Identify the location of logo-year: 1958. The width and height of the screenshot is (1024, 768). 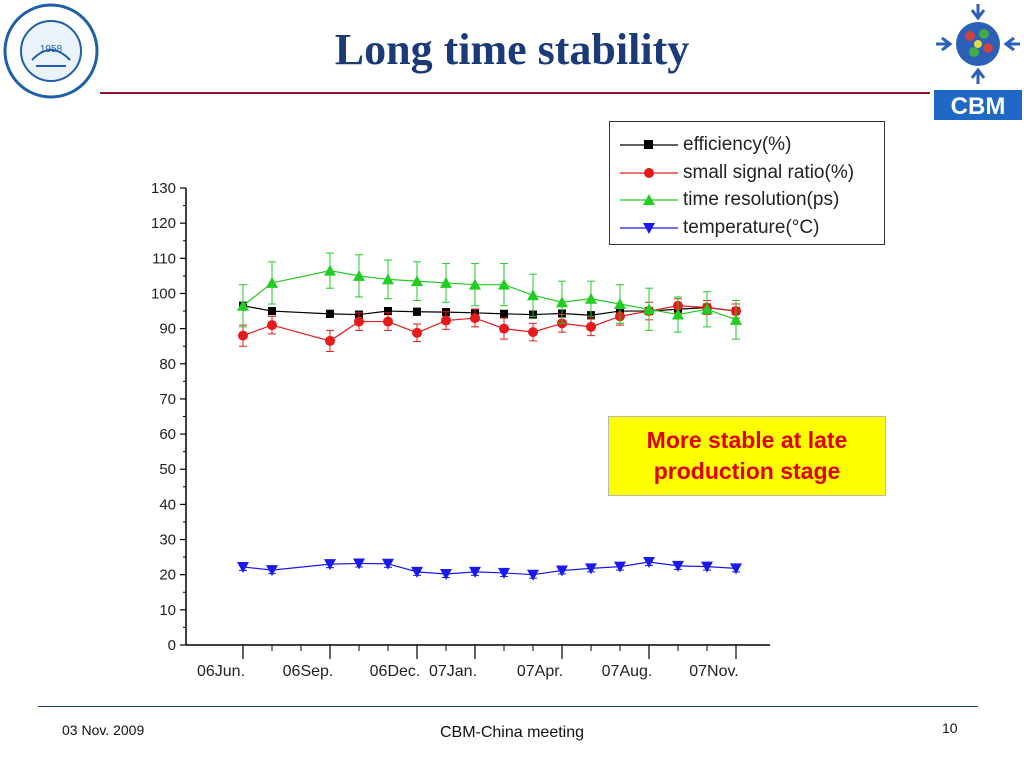
(51, 49).